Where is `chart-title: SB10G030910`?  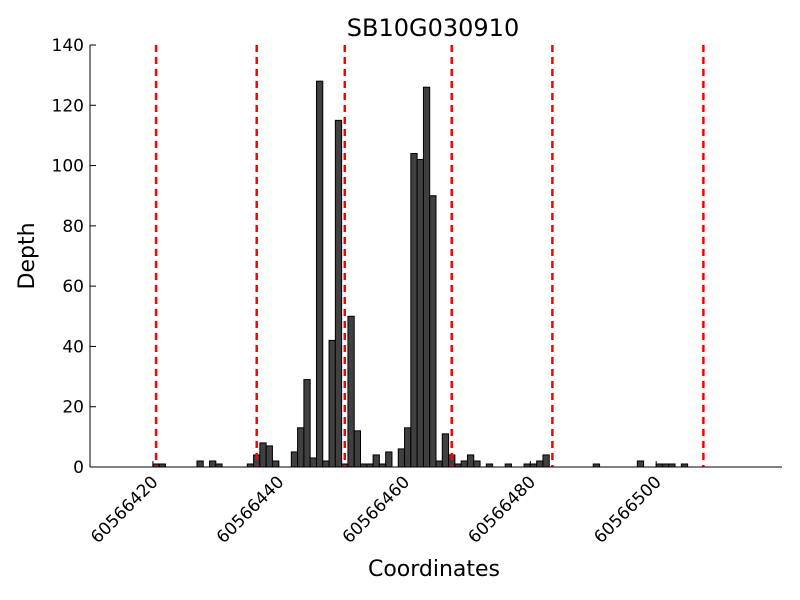 chart-title: SB10G030910 is located at coordinates (433, 28).